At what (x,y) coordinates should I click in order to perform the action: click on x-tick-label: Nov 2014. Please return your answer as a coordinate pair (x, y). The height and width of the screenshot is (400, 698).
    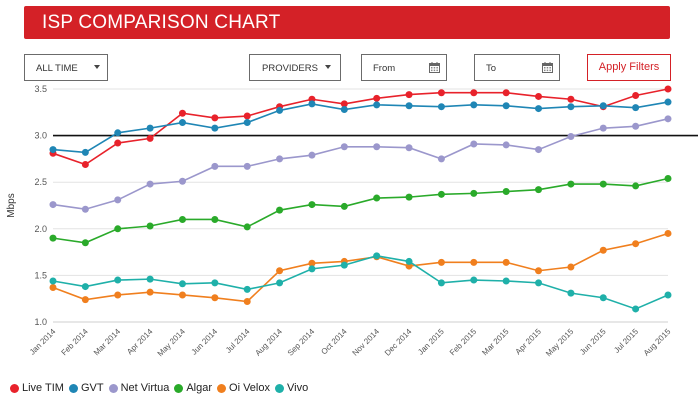
    Looking at the image, I should click on (366, 342).